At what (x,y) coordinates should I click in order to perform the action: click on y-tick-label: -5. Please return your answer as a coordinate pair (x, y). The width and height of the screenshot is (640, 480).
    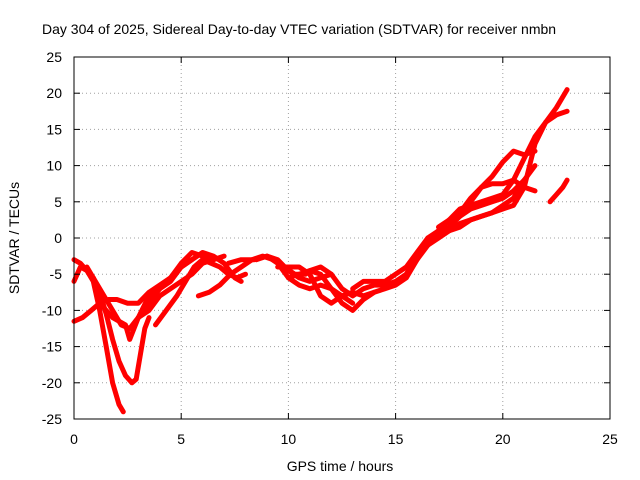
    Looking at the image, I should click on (56, 274).